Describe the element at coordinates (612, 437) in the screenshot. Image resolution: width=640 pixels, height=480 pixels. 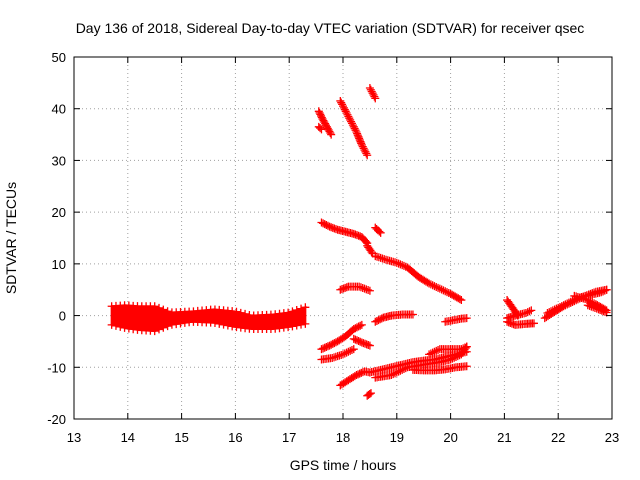
I see `x-tick-label: 23` at that location.